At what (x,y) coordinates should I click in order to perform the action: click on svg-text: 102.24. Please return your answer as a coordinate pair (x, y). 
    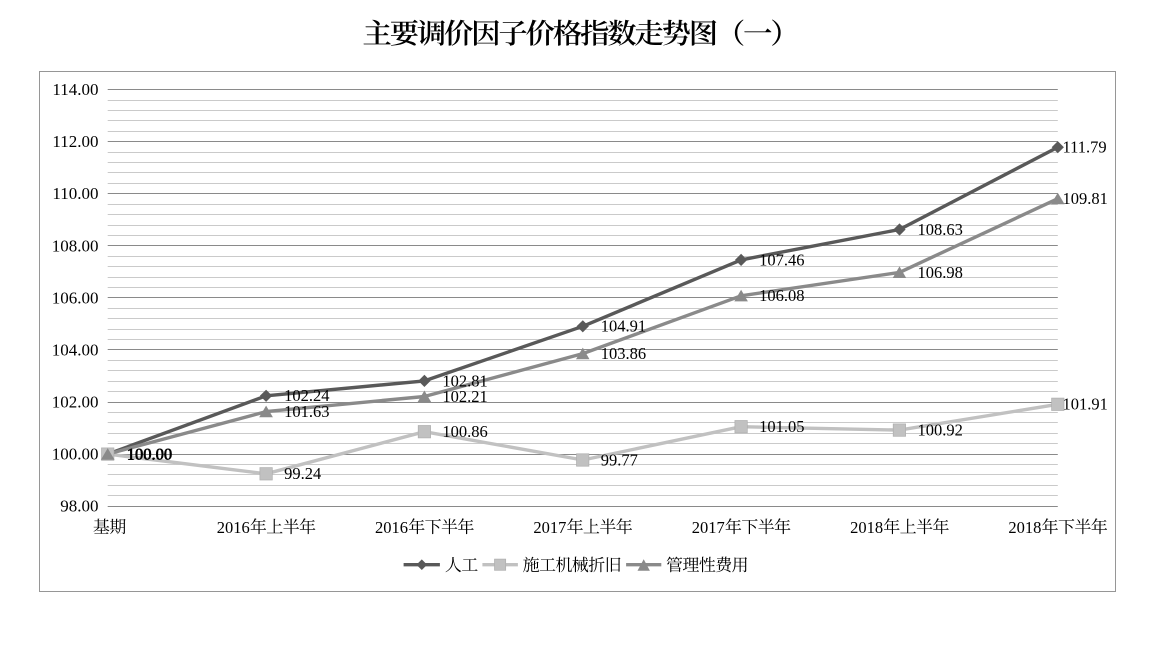
    Looking at the image, I should click on (306, 395).